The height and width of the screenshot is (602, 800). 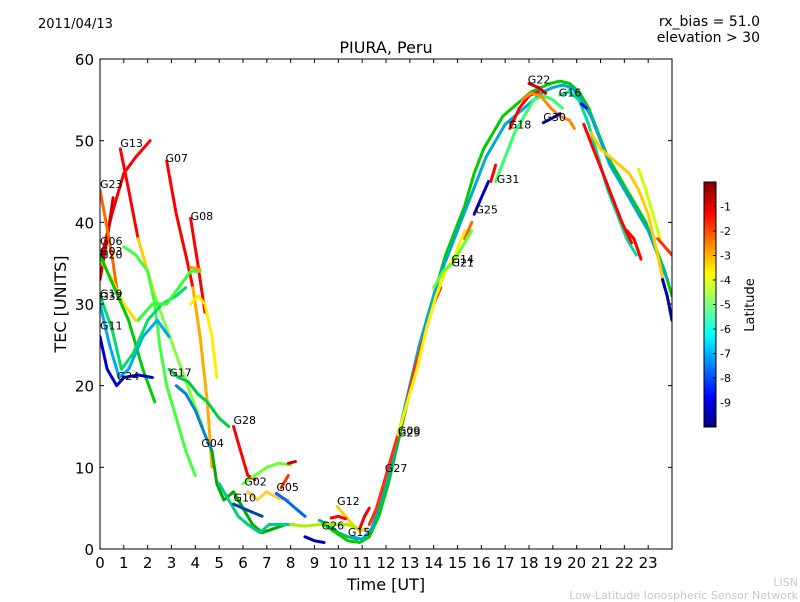 What do you see at coordinates (359, 532) in the screenshot?
I see `satellite-label-g15: G15` at bounding box center [359, 532].